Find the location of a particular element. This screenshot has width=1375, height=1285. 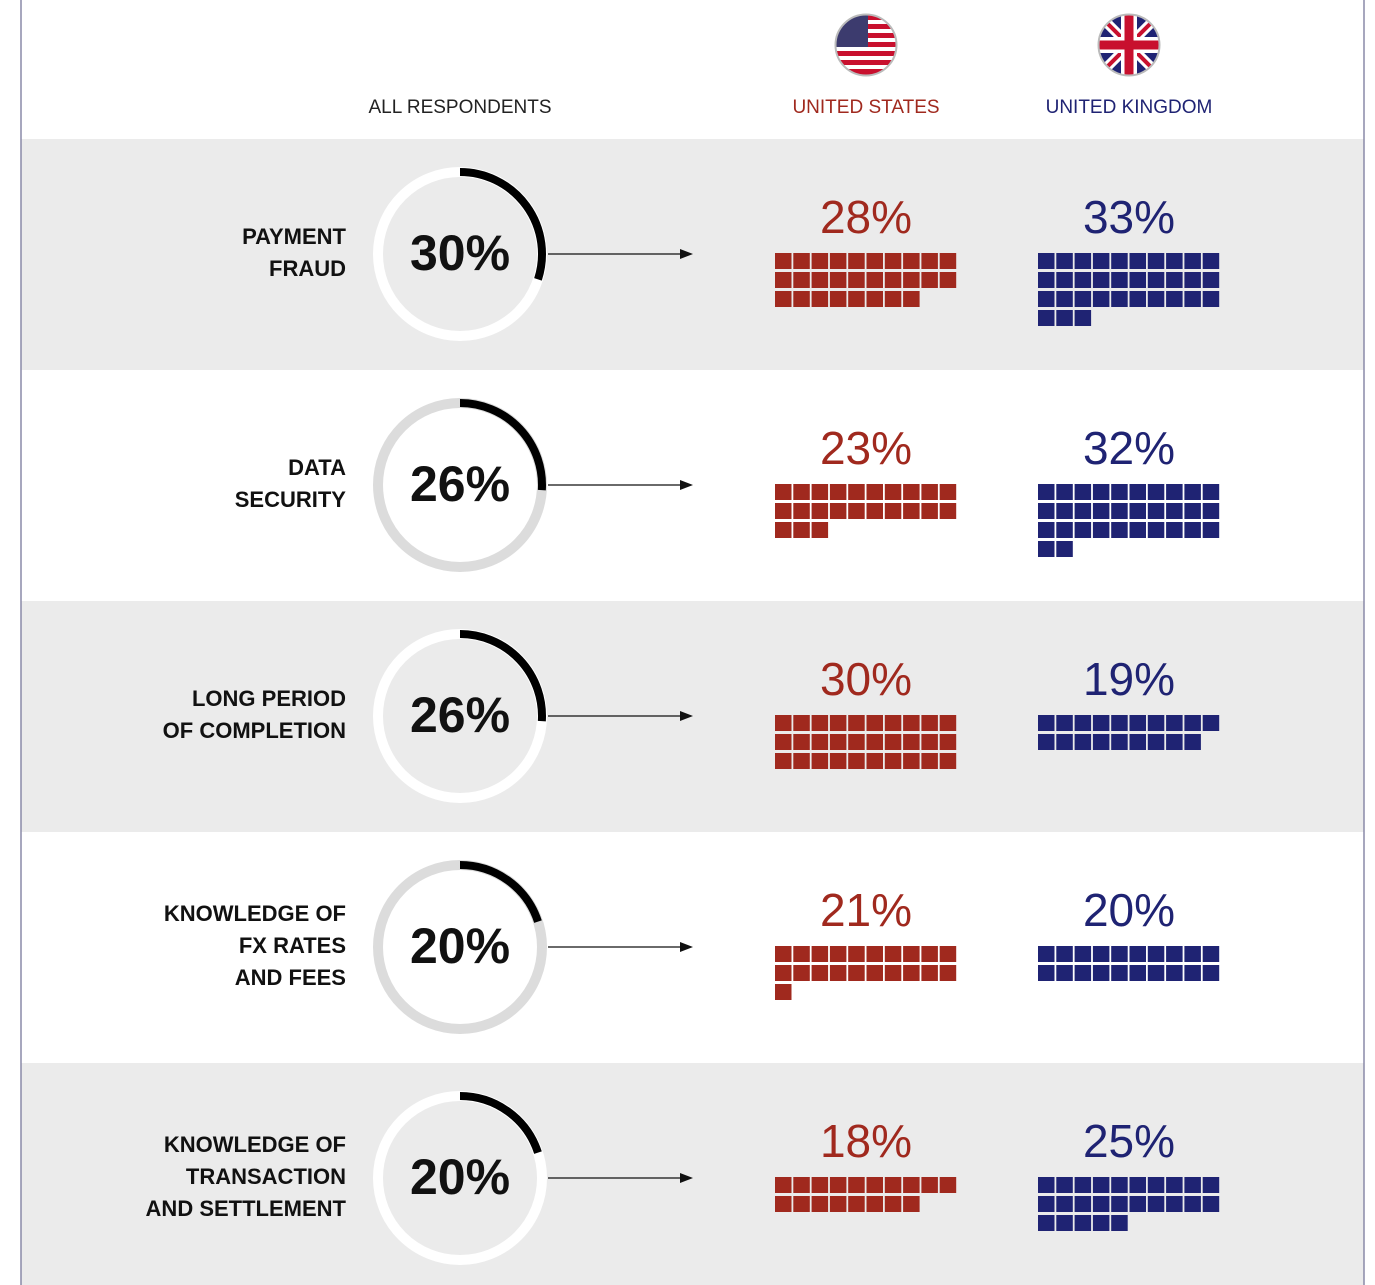

country-value-label: 19% is located at coordinates (1129, 679).